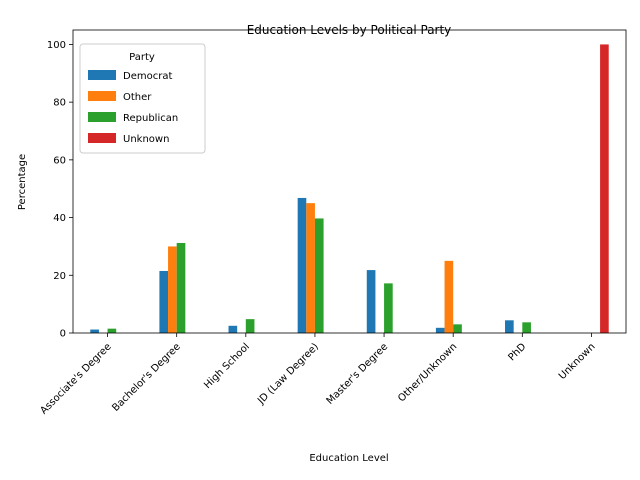 The height and width of the screenshot is (480, 640). Describe the element at coordinates (348, 458) in the screenshot. I see `x-axis-label: Education Level` at that location.